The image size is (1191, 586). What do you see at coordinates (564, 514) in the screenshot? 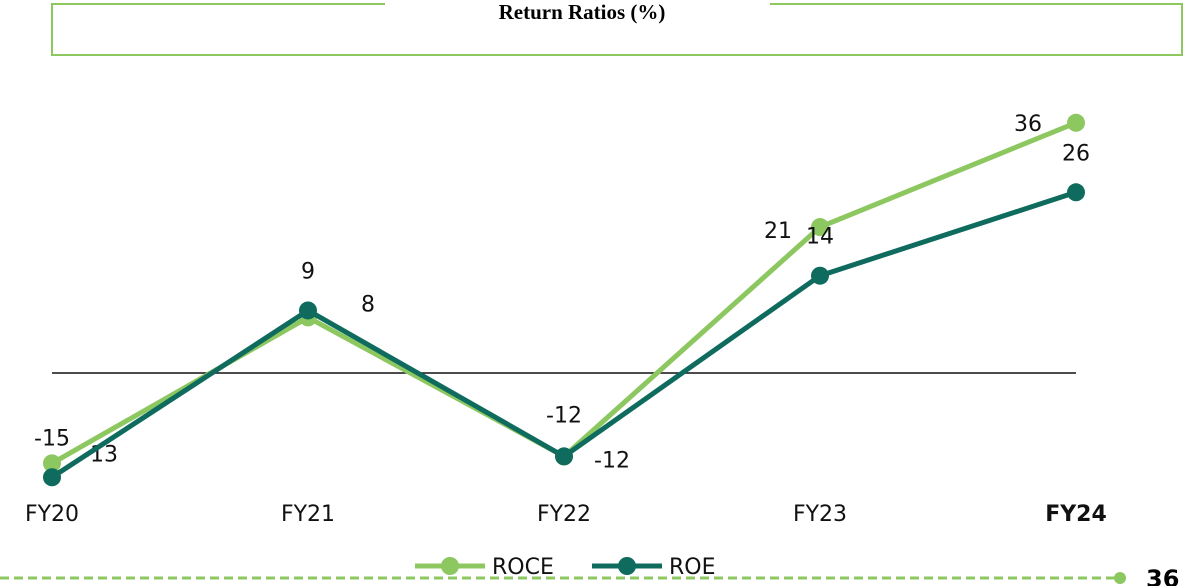
I see `x-tick-label: FY22` at bounding box center [564, 514].